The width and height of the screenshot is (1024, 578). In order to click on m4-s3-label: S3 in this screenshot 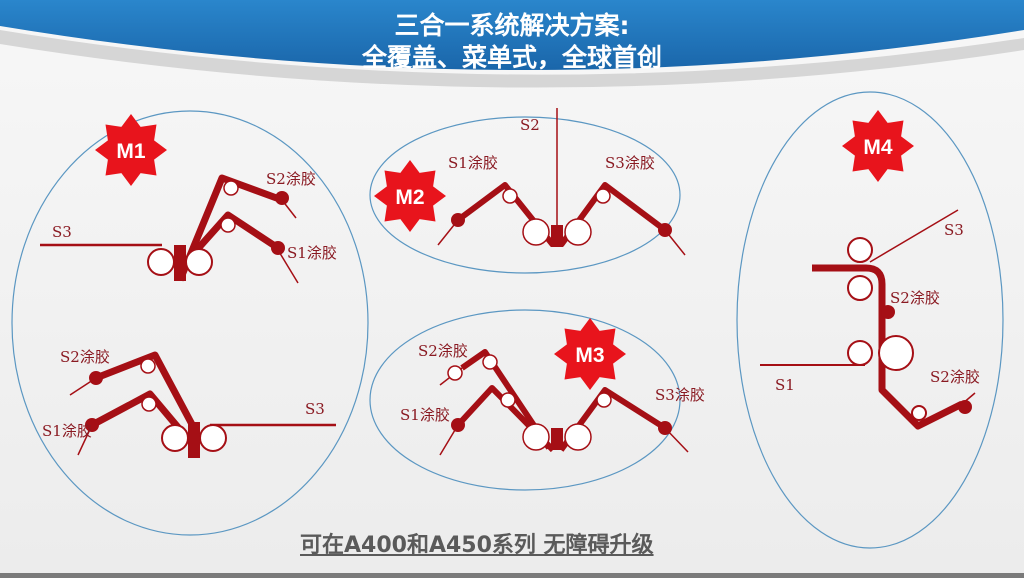, I will do `click(954, 230)`.